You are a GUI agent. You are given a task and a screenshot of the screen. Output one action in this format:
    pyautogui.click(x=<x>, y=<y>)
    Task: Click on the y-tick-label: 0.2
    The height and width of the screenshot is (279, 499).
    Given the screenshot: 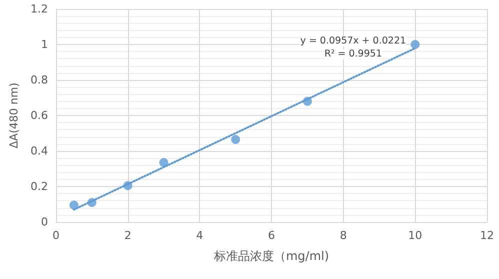 What is the action you would take?
    pyautogui.click(x=39, y=186)
    